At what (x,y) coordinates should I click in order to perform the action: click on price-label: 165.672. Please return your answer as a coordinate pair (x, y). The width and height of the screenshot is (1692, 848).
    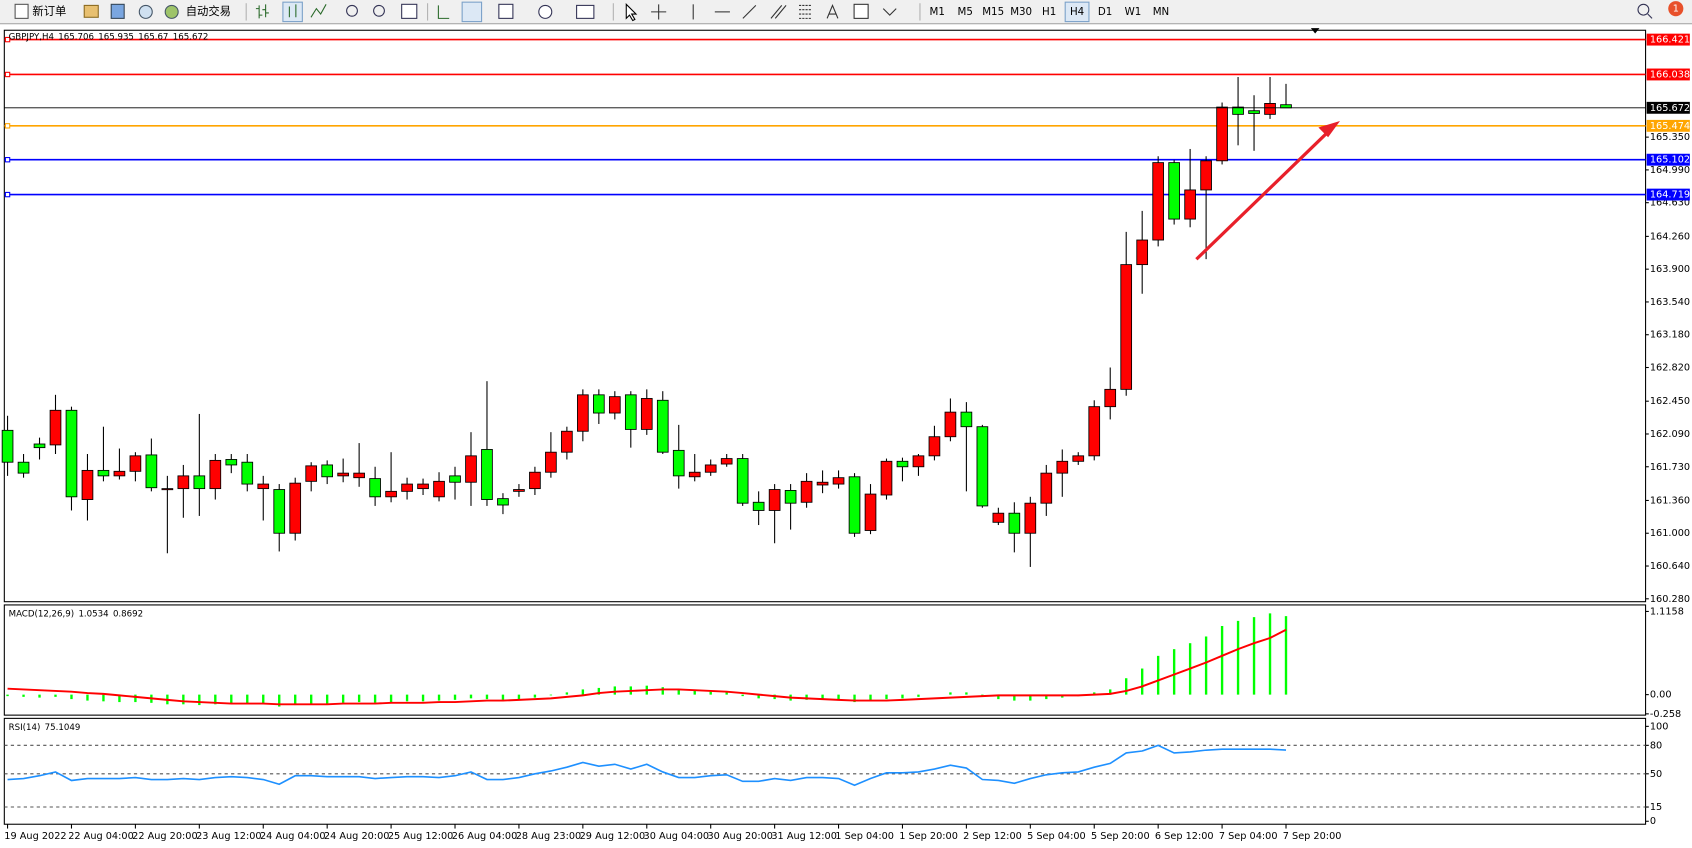
    Looking at the image, I should click on (1670, 108).